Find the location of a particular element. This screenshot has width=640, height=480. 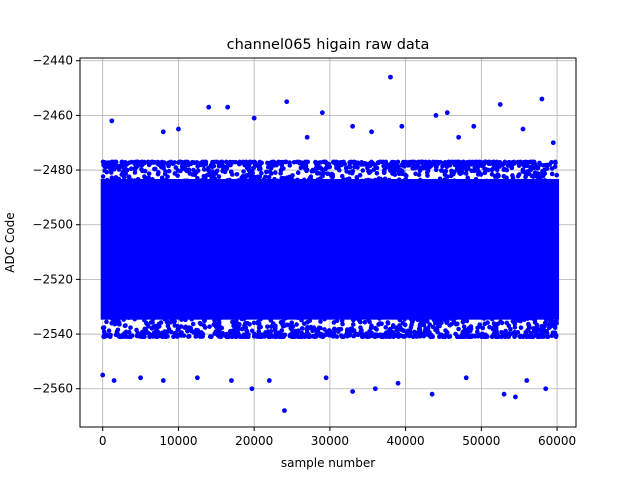

x-tick-label: 40000 is located at coordinates (406, 441).